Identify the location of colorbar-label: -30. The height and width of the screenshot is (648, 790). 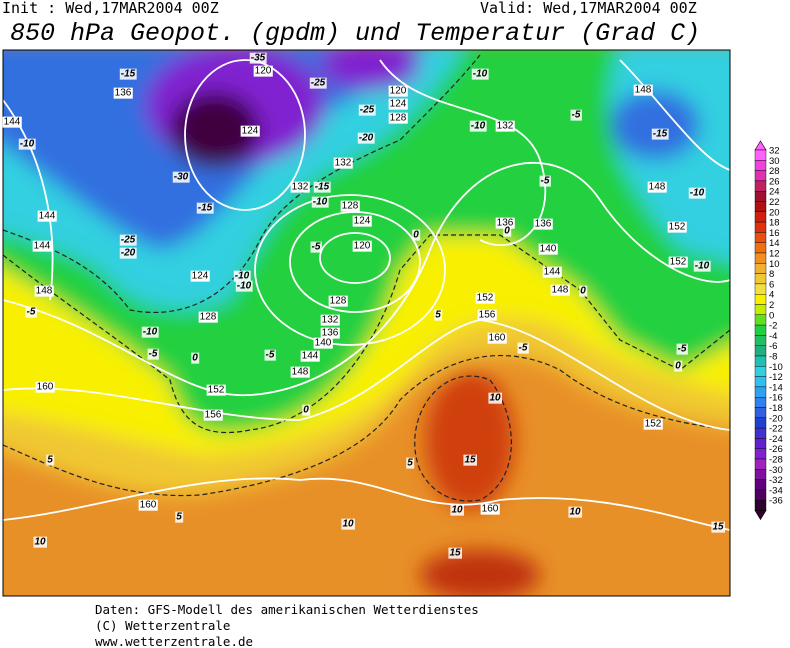
(776, 470).